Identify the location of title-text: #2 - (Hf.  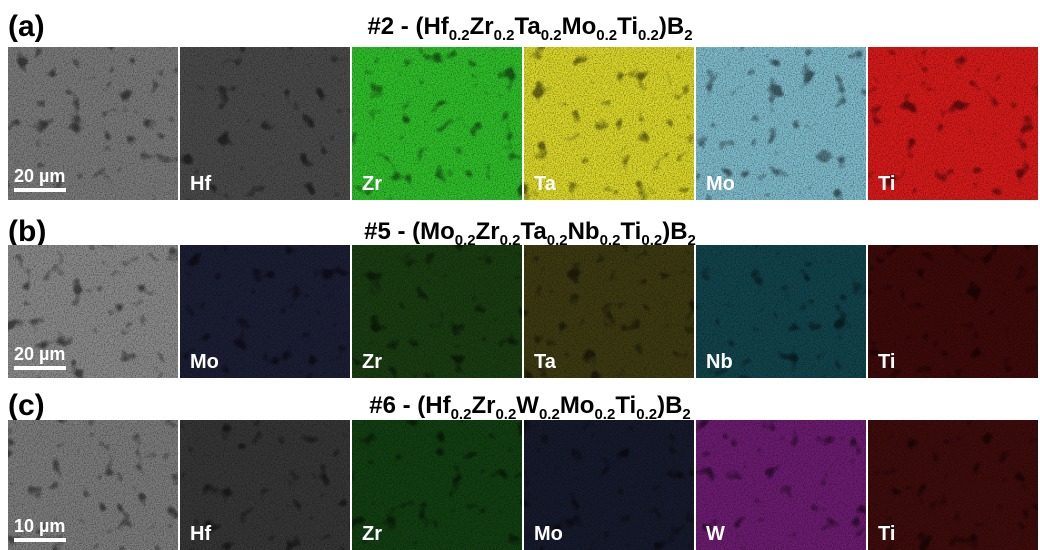
(408, 26).